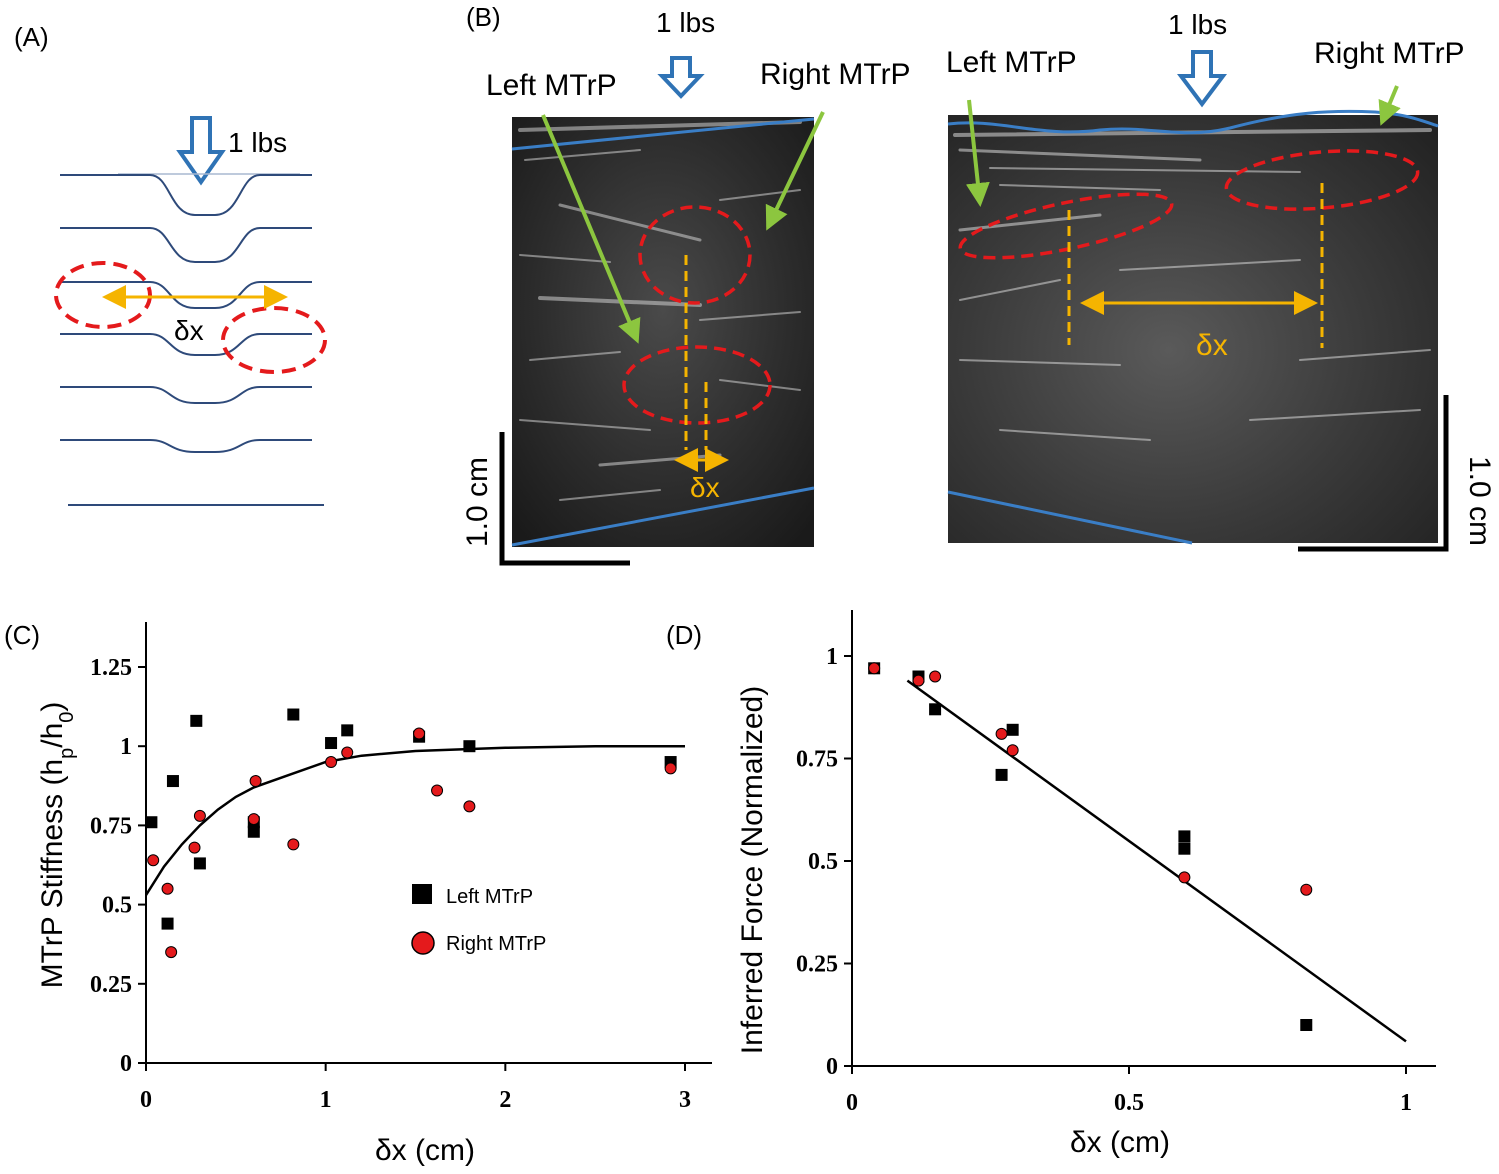 This screenshot has width=1499, height=1174. Describe the element at coordinates (1406, 1103) in the screenshot. I see `chartD-x-tick-label: 1` at that location.